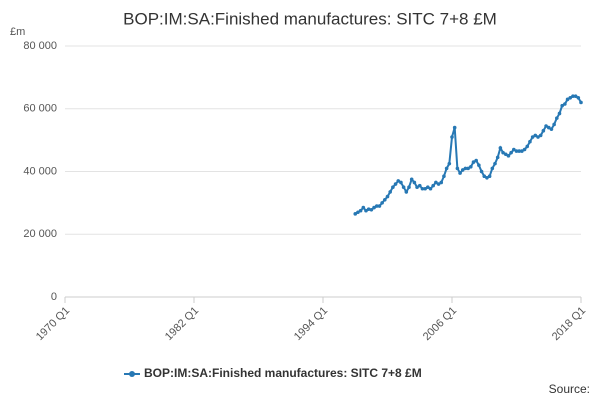 The width and height of the screenshot is (600, 400). What do you see at coordinates (40, 171) in the screenshot?
I see `y-tick-label: 40 000` at bounding box center [40, 171].